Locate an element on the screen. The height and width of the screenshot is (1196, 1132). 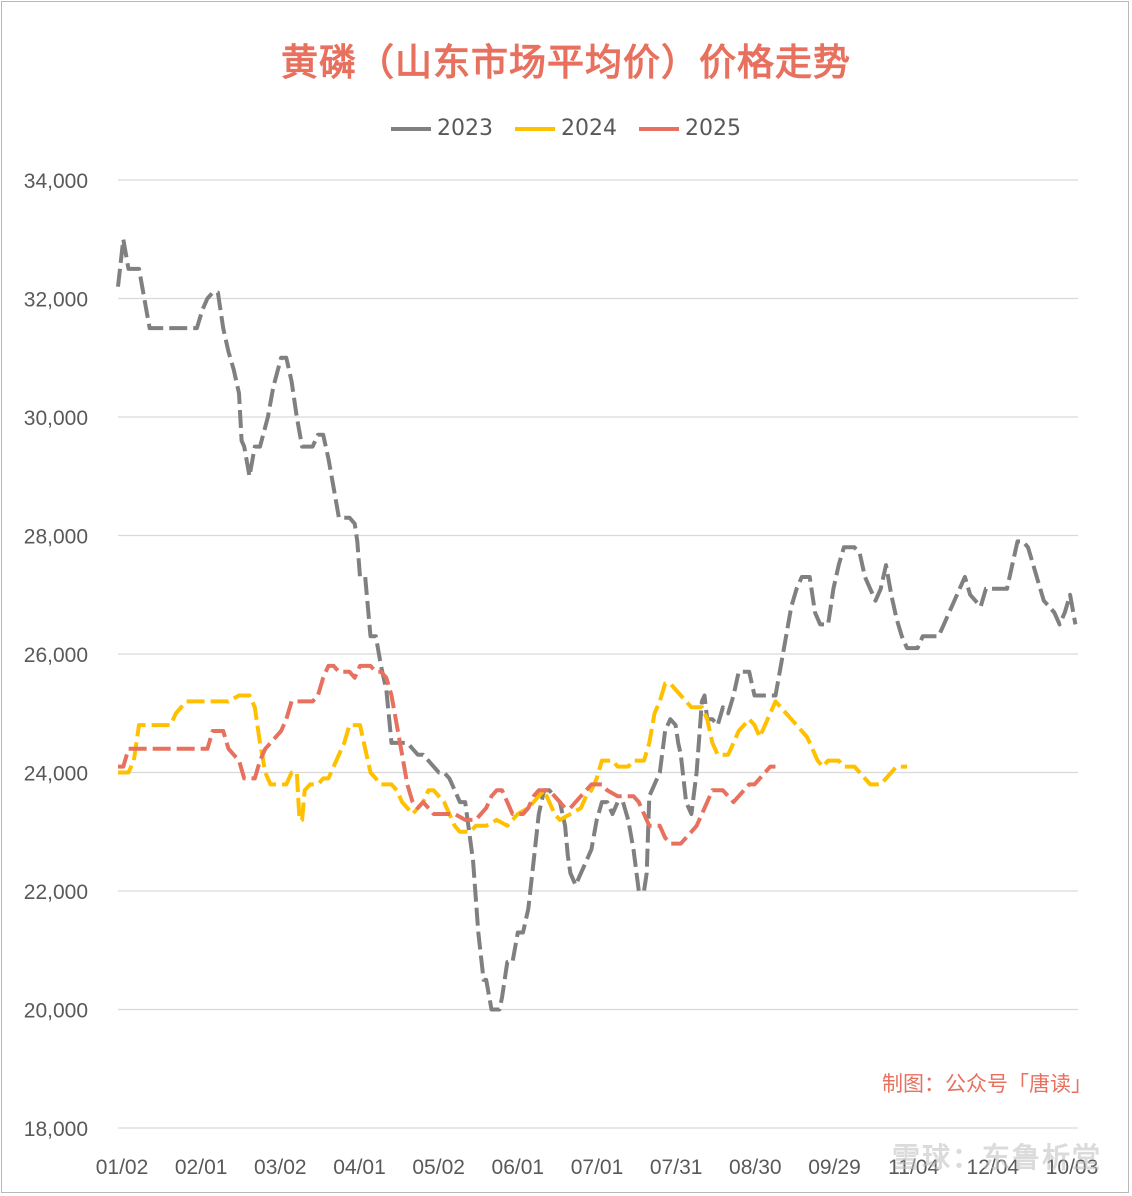
legend-swatch-2023 is located at coordinates (411, 128).